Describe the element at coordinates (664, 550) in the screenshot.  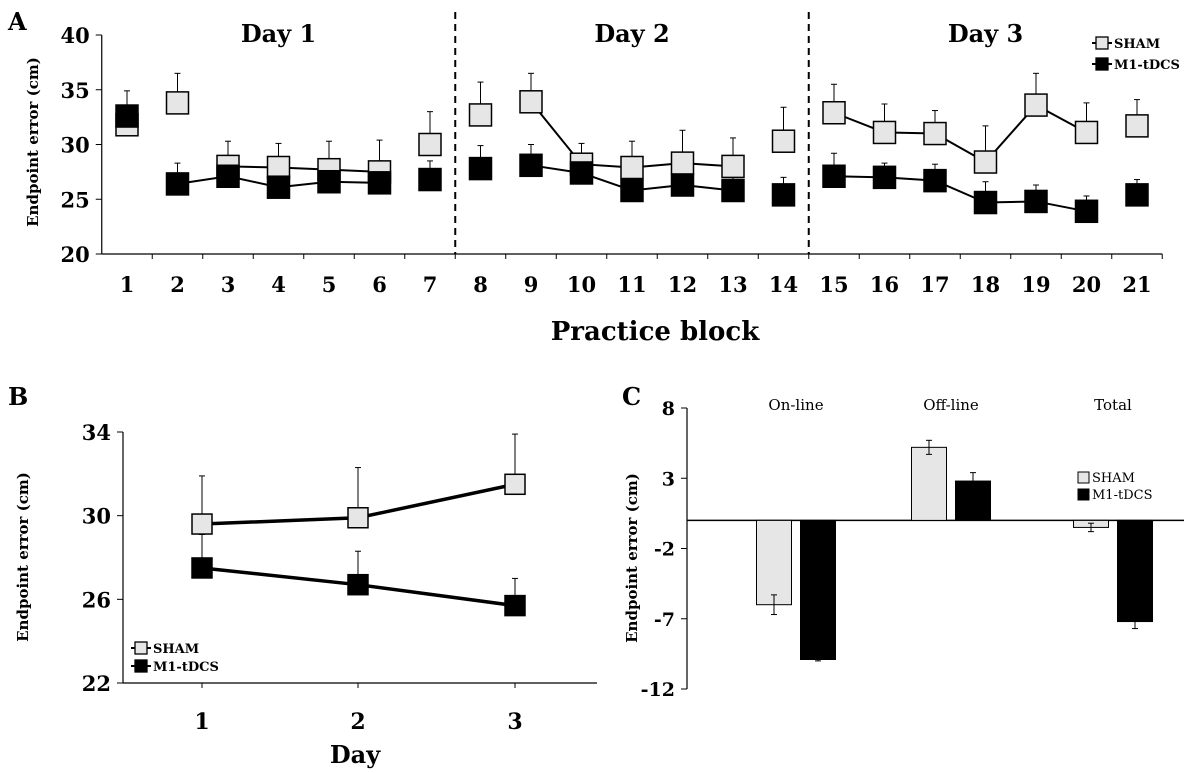
I see `y-tick-label: -2` at that location.